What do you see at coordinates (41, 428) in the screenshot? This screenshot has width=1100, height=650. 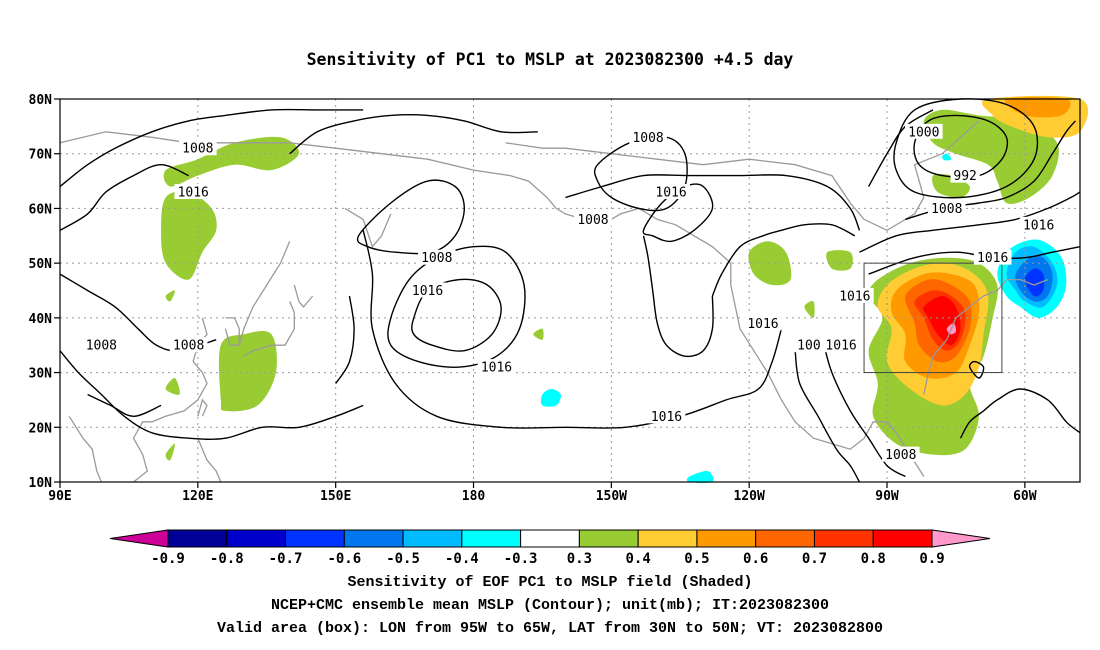 I see `latitude-tick-label: 20N` at bounding box center [41, 428].